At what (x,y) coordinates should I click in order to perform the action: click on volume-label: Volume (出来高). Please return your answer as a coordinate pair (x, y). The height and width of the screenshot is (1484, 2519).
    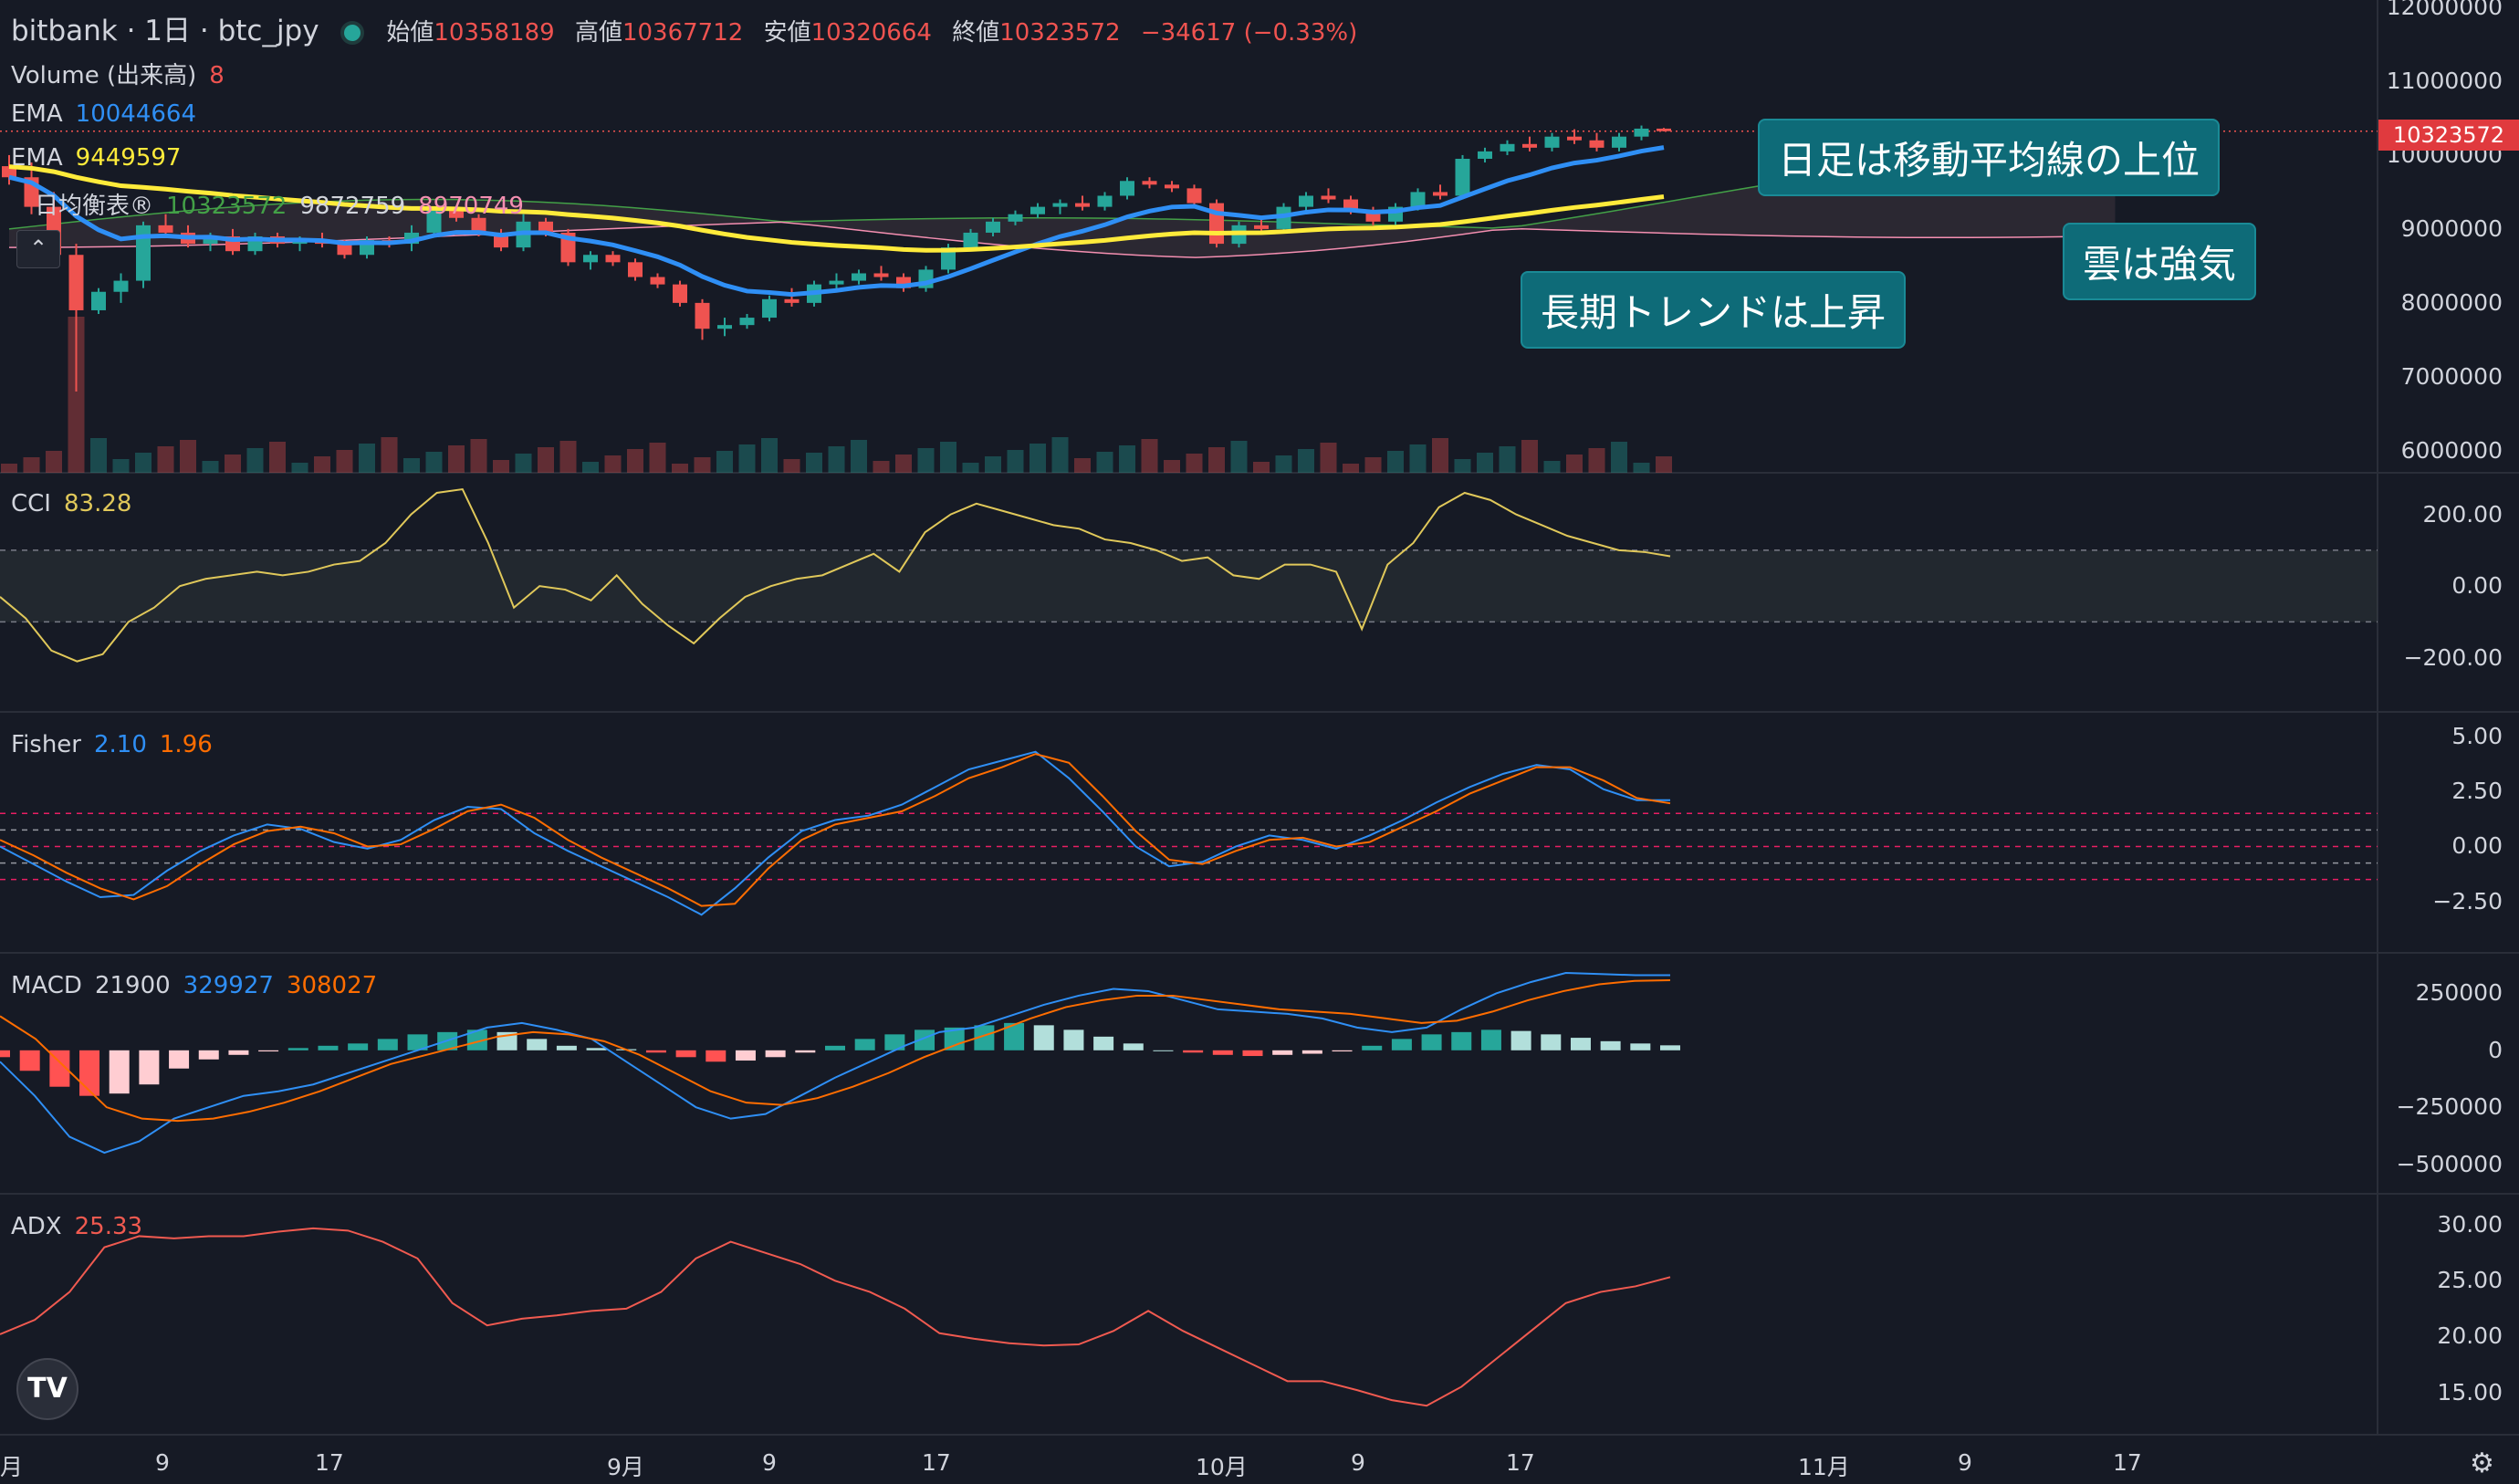
    Looking at the image, I should click on (104, 75).